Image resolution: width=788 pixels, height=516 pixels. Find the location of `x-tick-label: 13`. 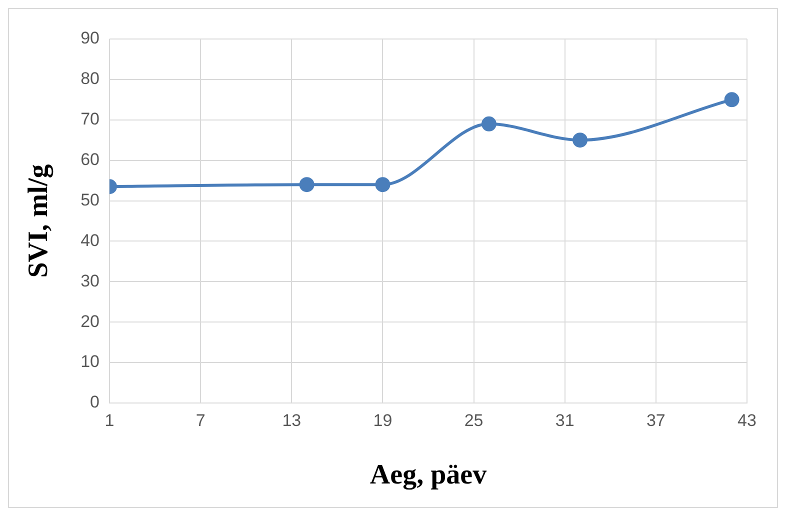

x-tick-label: 13 is located at coordinates (292, 420).